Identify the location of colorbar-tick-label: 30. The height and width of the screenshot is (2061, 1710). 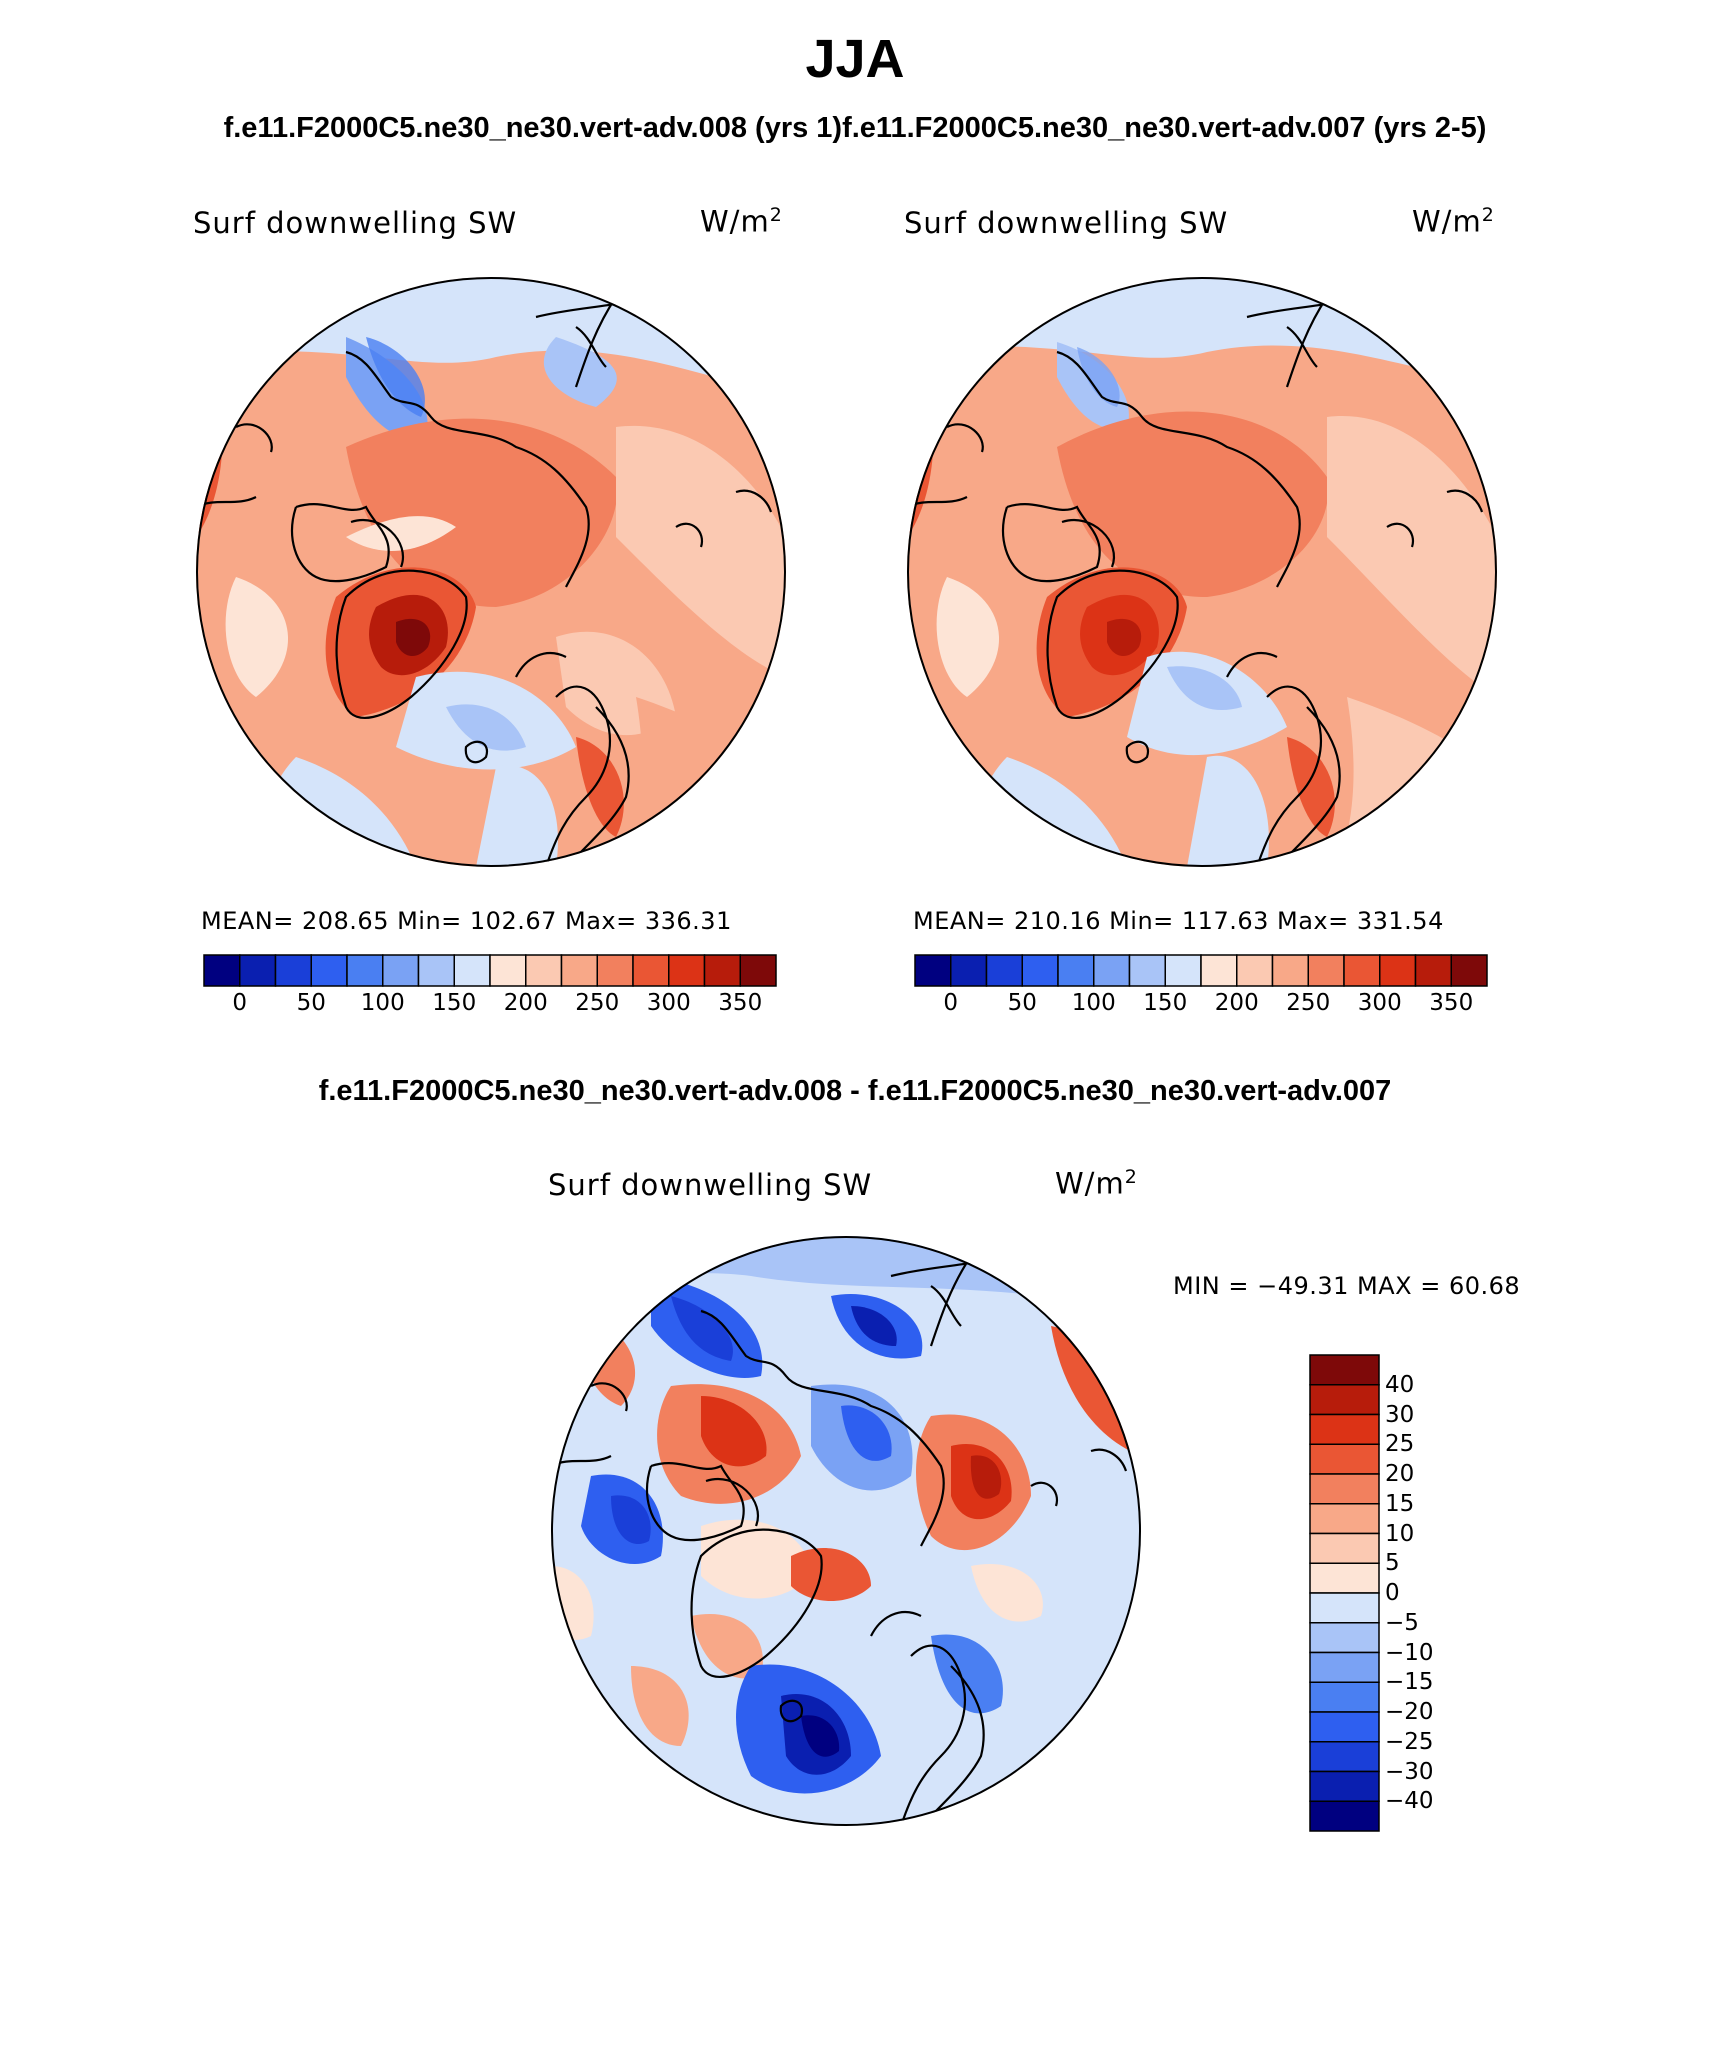
(1400, 1414).